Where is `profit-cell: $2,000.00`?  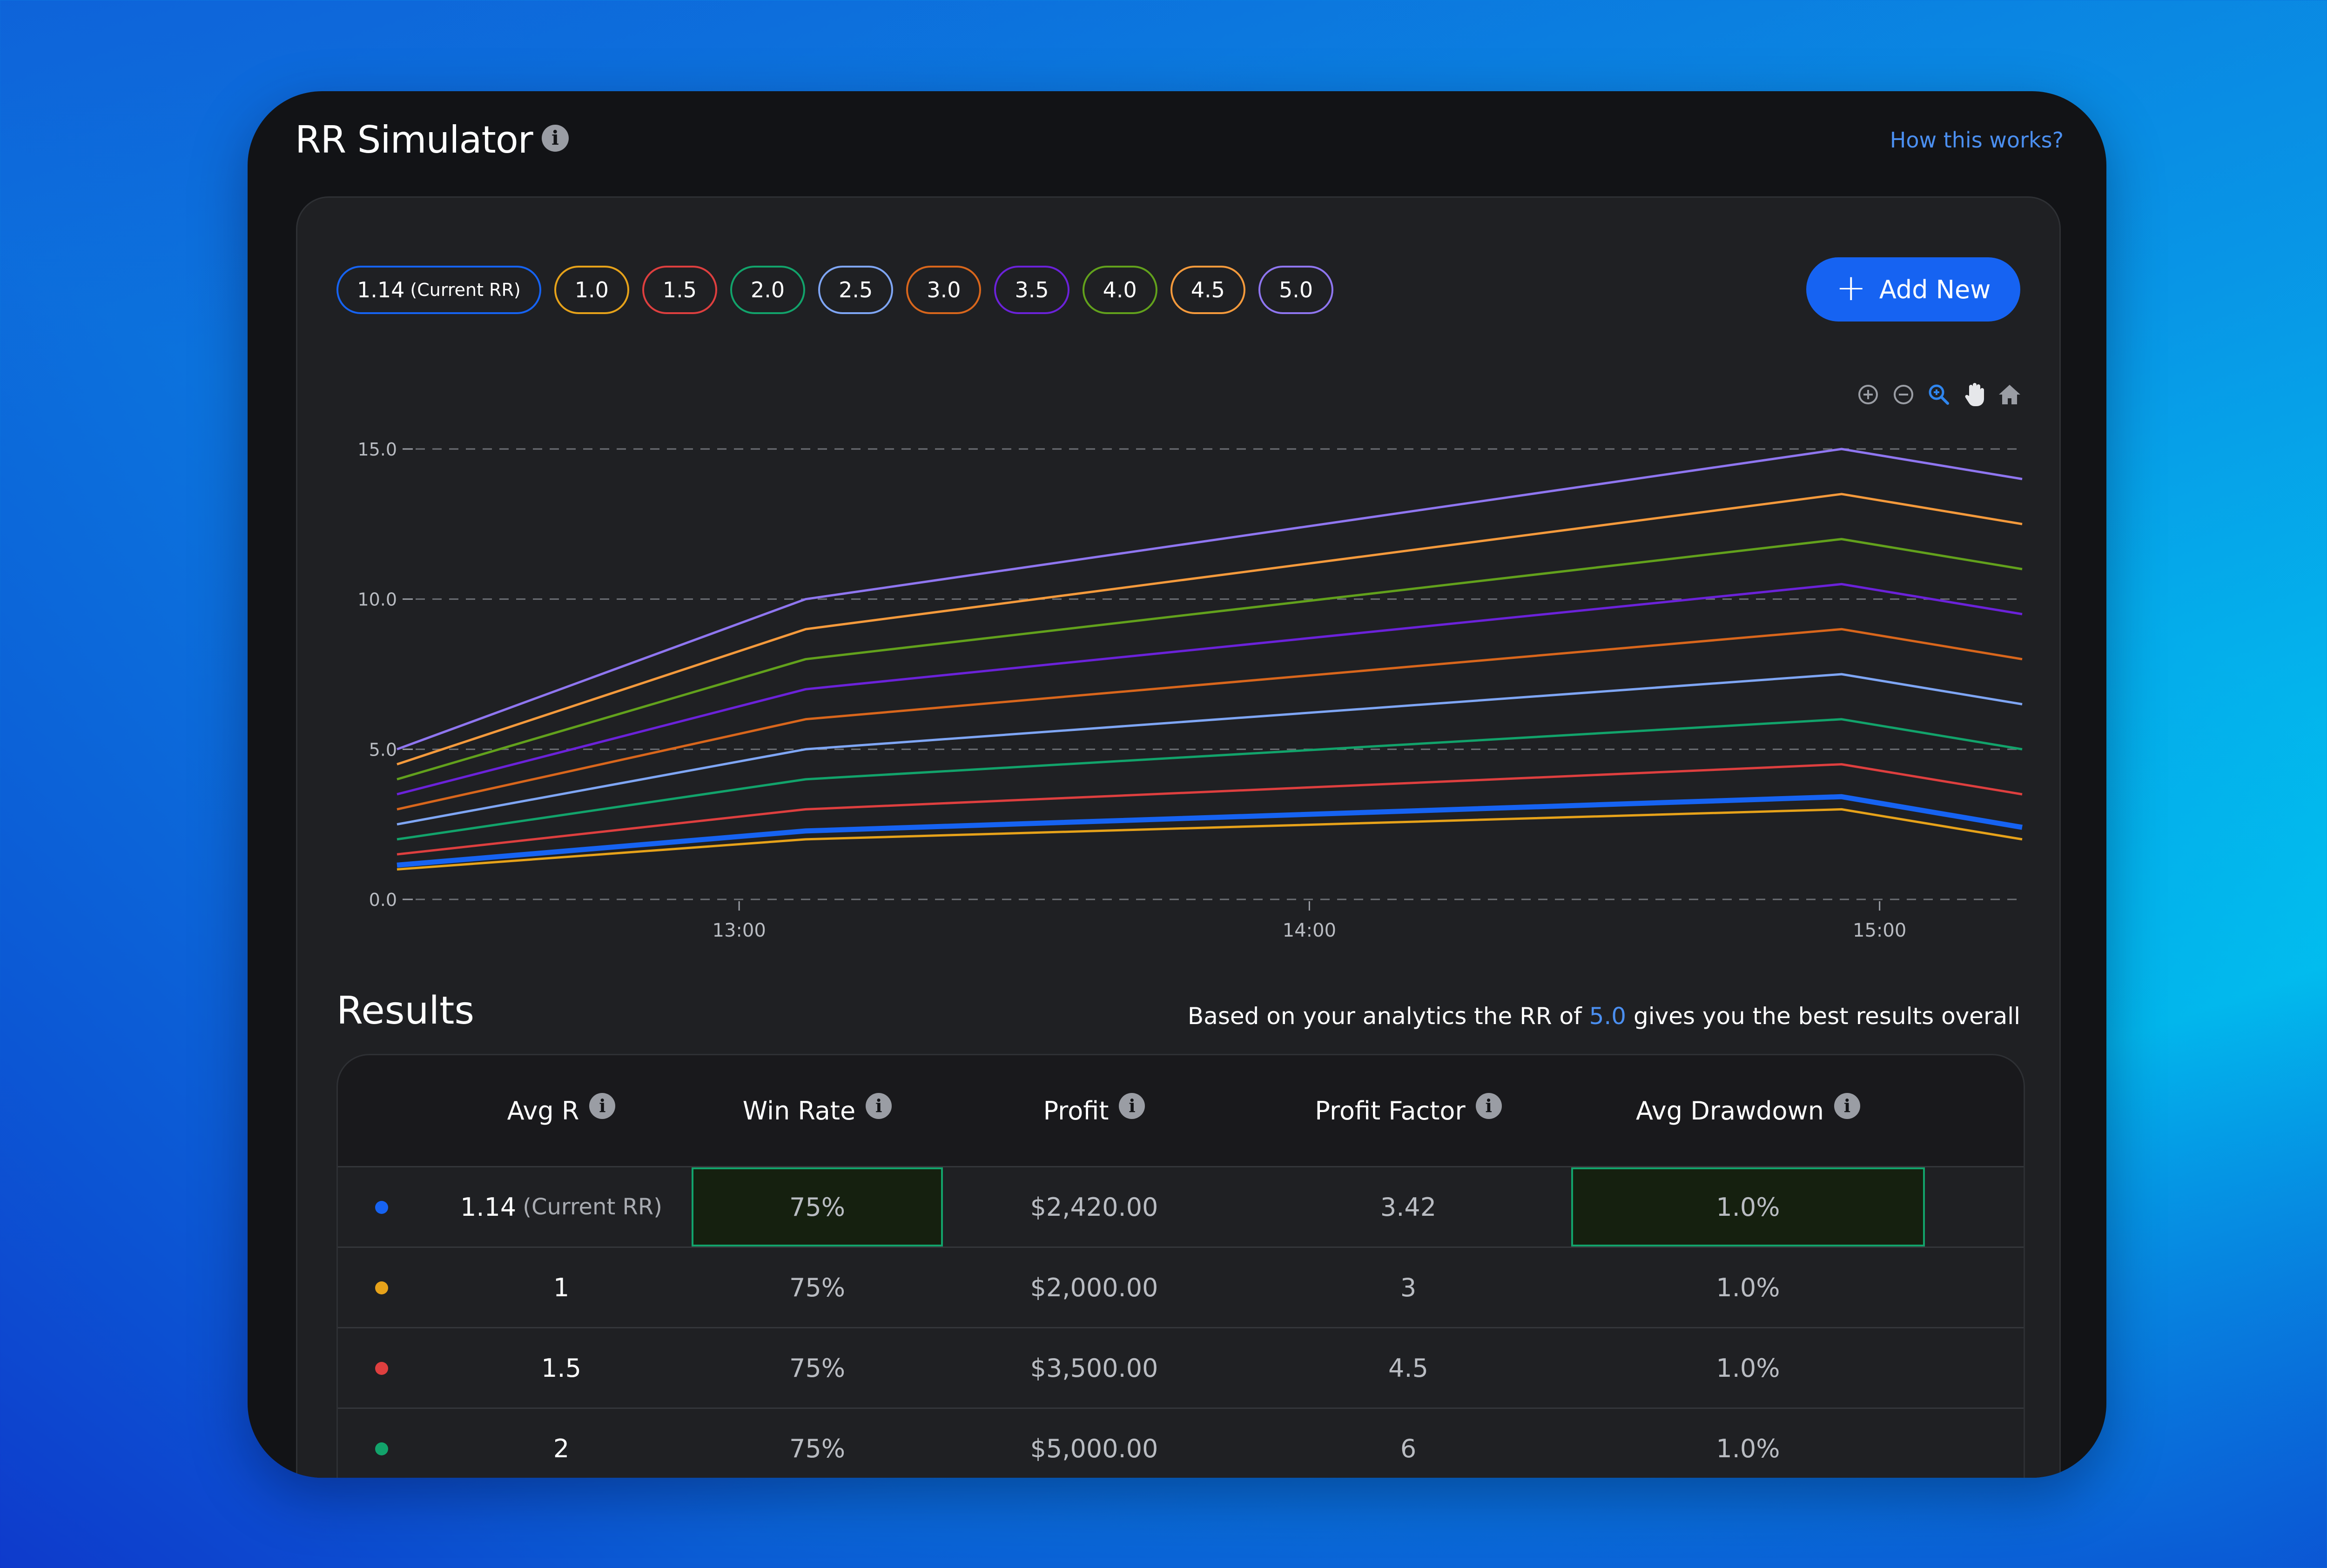
profit-cell: $2,000.00 is located at coordinates (1094, 1287).